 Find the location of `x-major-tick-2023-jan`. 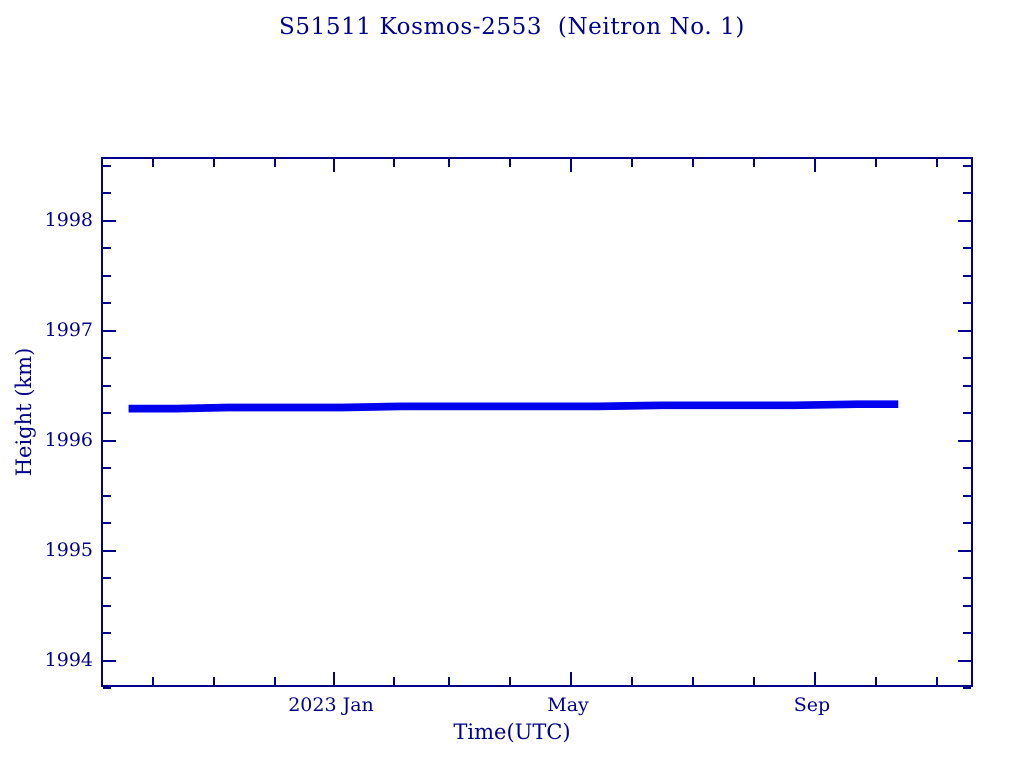

x-major-tick-2023-jan is located at coordinates (334, 678).